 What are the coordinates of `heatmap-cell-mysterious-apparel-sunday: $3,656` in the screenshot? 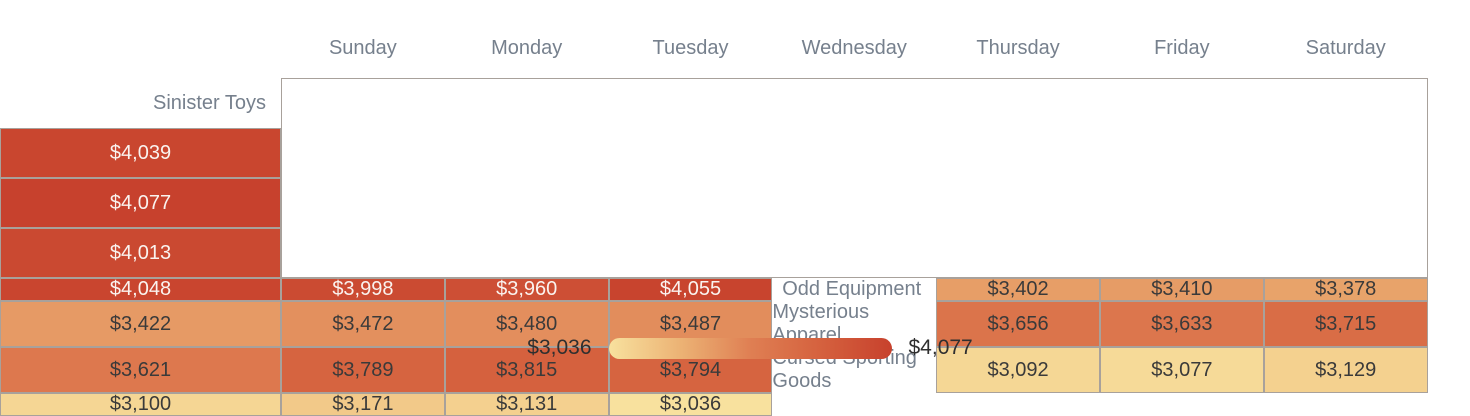 It's located at (1018, 324).